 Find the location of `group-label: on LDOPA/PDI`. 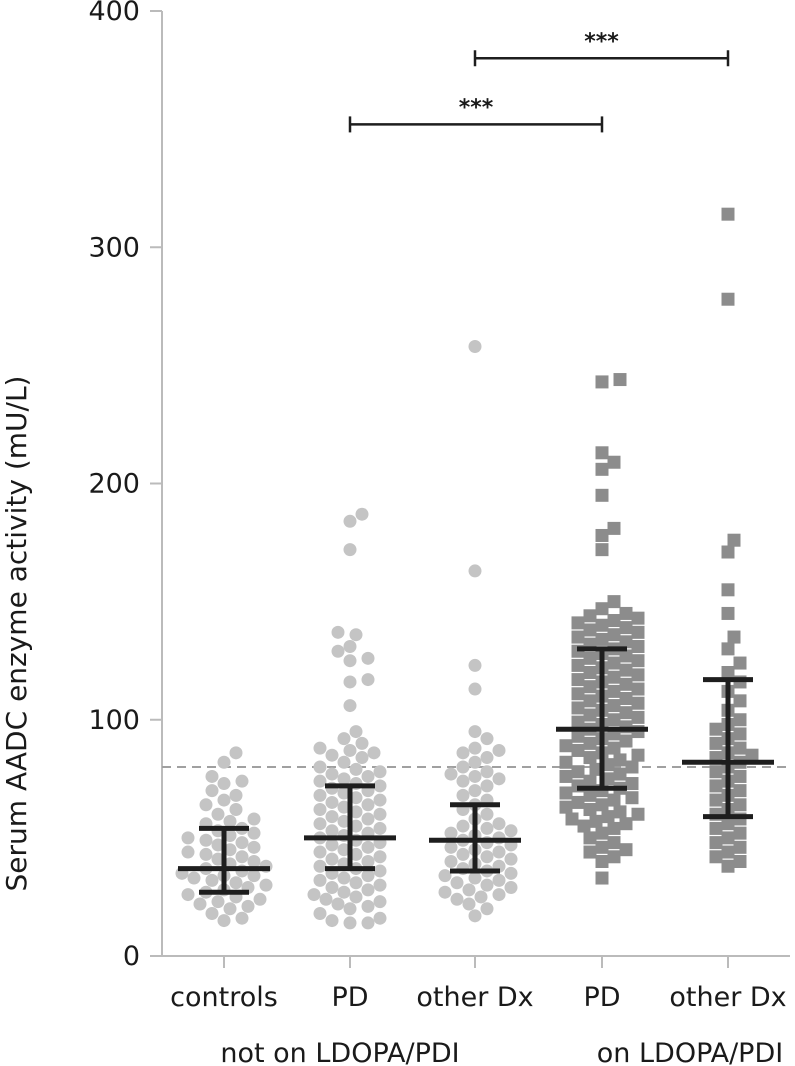

group-label: on LDOPA/PDI is located at coordinates (690, 1052).